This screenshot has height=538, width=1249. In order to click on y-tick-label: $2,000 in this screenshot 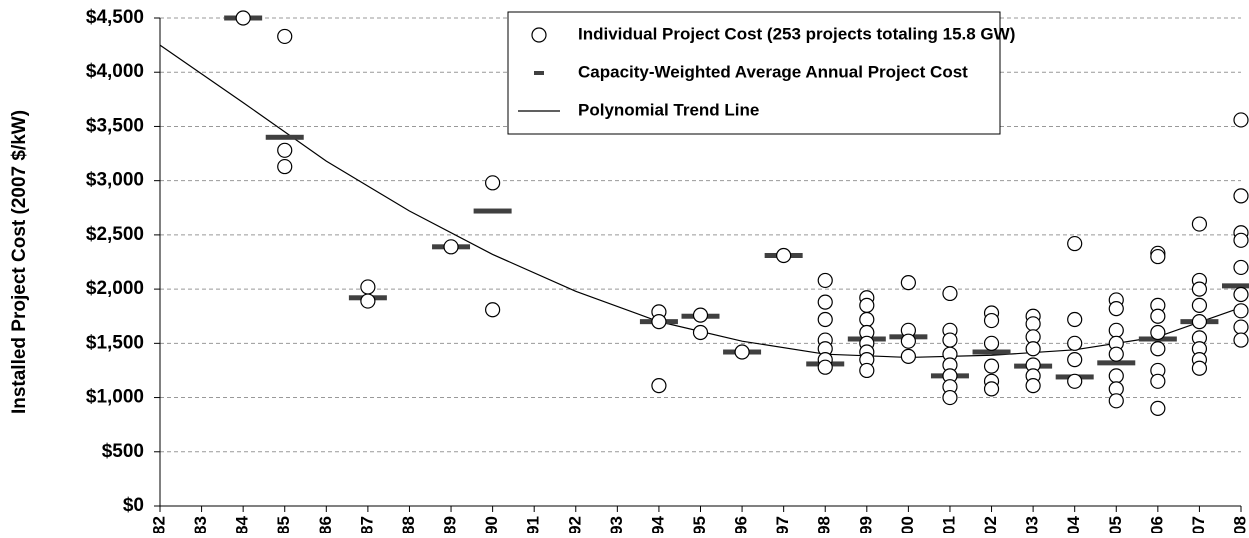, I will do `click(115, 288)`.